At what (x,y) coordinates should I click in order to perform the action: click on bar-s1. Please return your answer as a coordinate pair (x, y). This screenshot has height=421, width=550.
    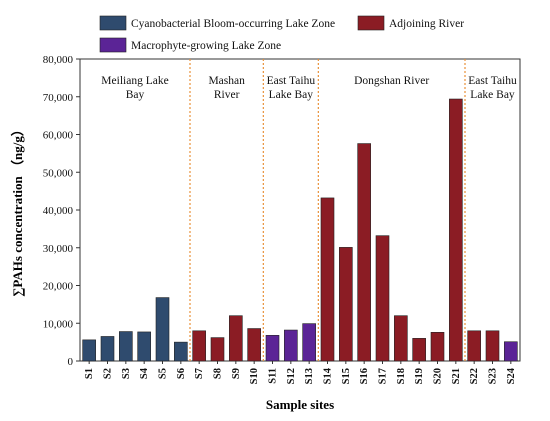
    Looking at the image, I should click on (89, 350).